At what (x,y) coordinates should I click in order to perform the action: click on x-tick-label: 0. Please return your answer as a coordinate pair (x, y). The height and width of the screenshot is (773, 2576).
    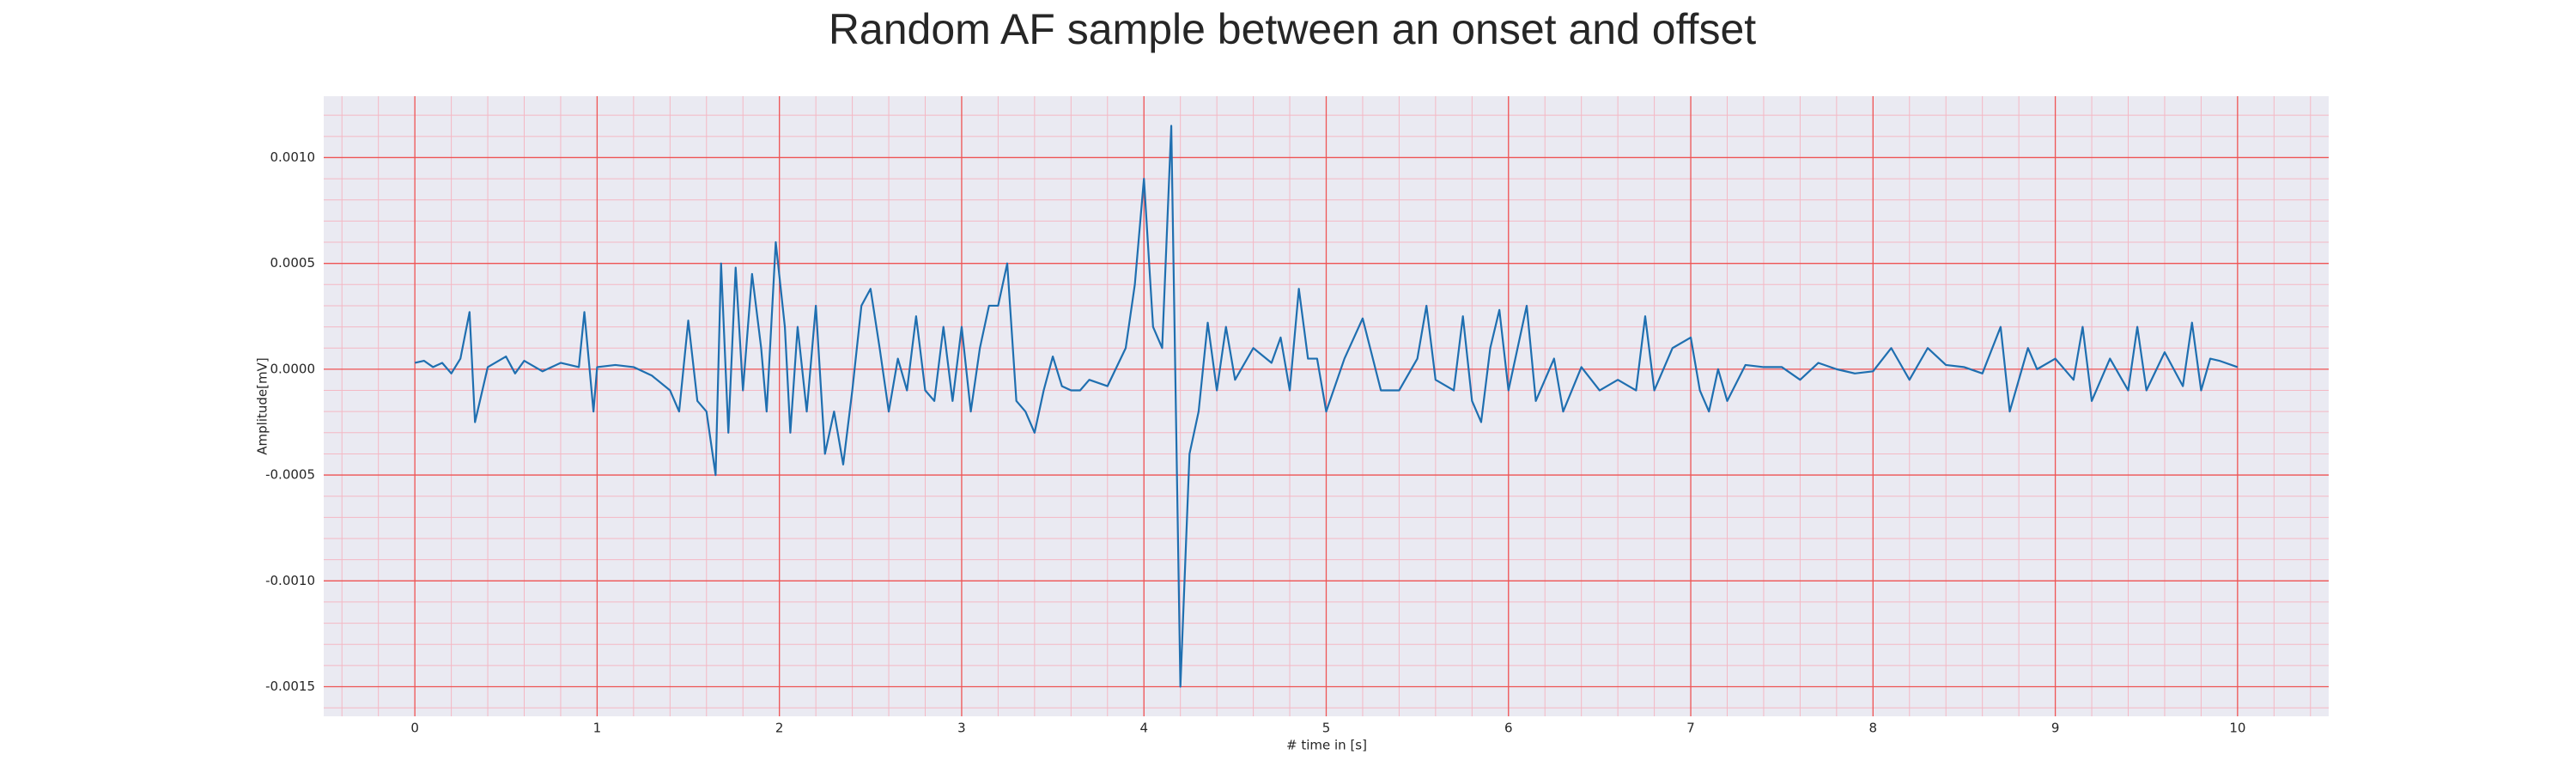
    Looking at the image, I should click on (414, 728).